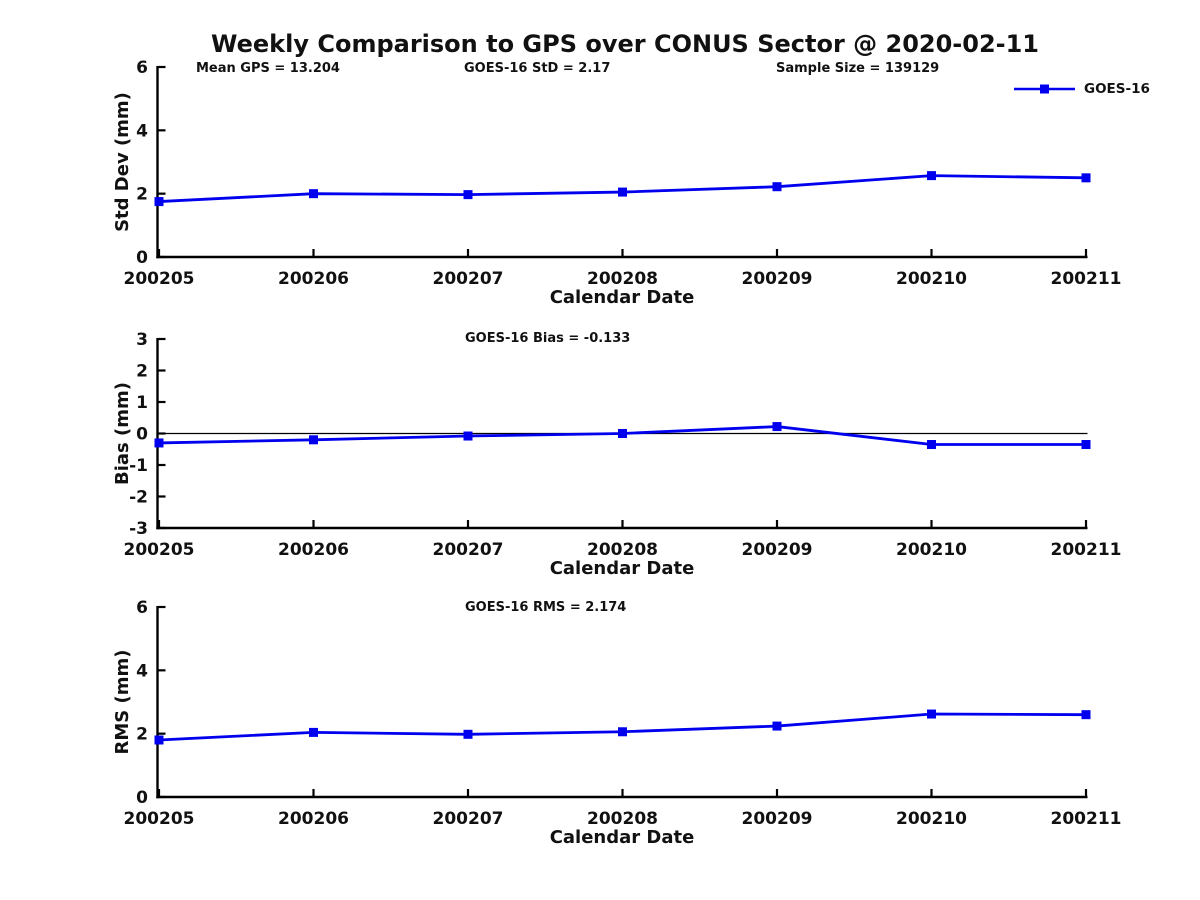  What do you see at coordinates (1081, 89) in the screenshot?
I see `legend: GOES-16` at bounding box center [1081, 89].